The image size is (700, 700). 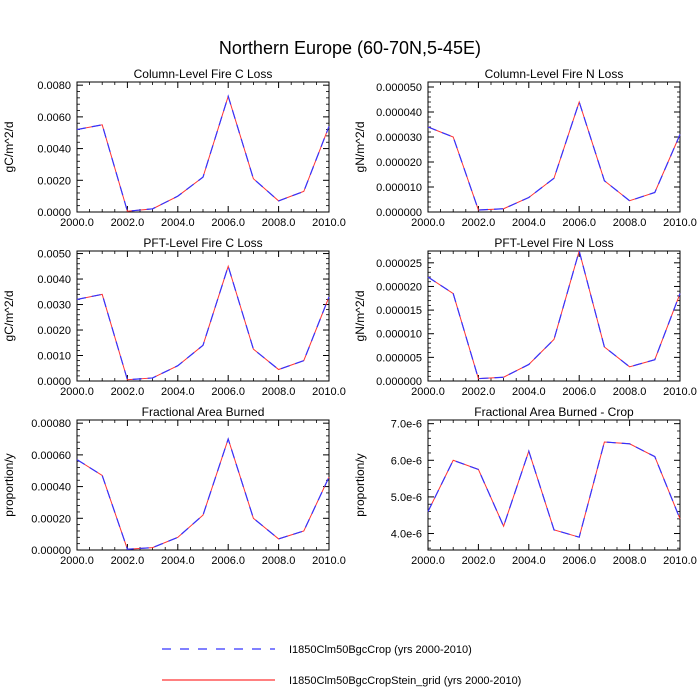 I want to click on y-tick-label: 0.00020, so click(x=51, y=519).